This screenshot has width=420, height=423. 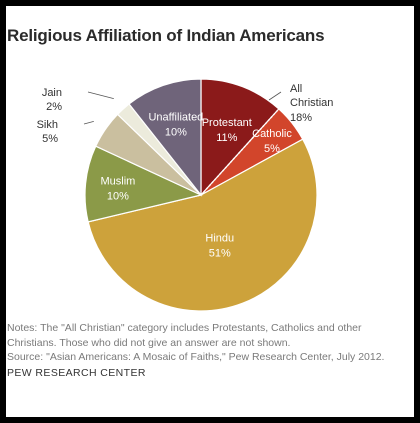 I want to click on source-credit: PEW RESEARCH CENTER, so click(x=76, y=373).